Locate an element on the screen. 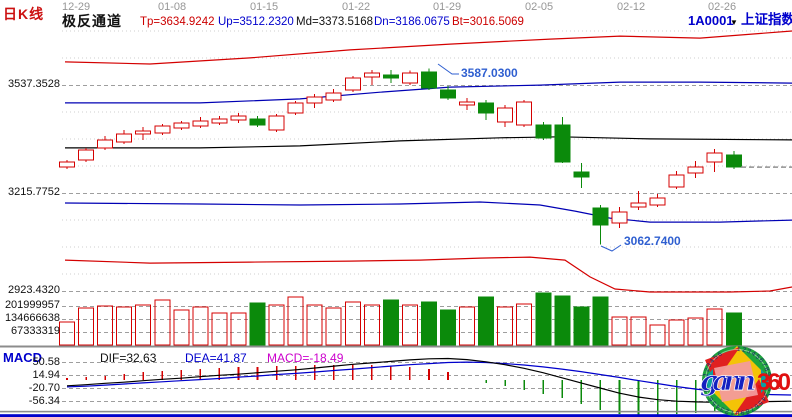  x-axis-date-label: 02-05 is located at coordinates (539, 7).